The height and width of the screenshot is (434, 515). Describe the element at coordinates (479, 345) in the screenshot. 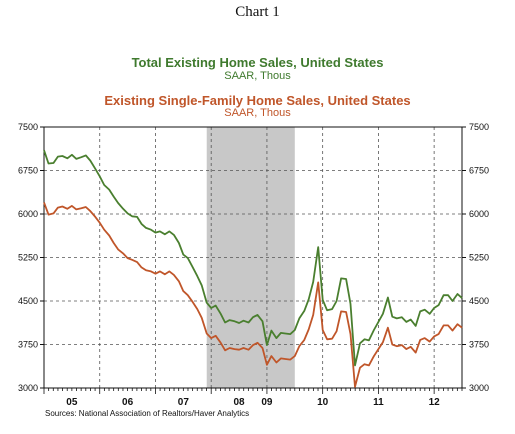

I see `y-tick-label-right-1: 3750` at that location.